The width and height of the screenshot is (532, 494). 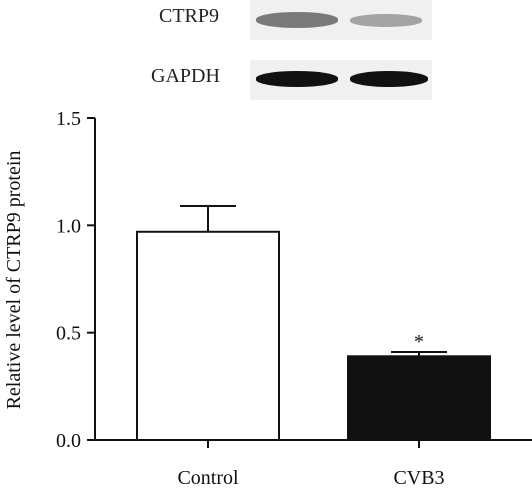 I want to click on blot-label-ctrp9: CTRP9, so click(x=189, y=16).